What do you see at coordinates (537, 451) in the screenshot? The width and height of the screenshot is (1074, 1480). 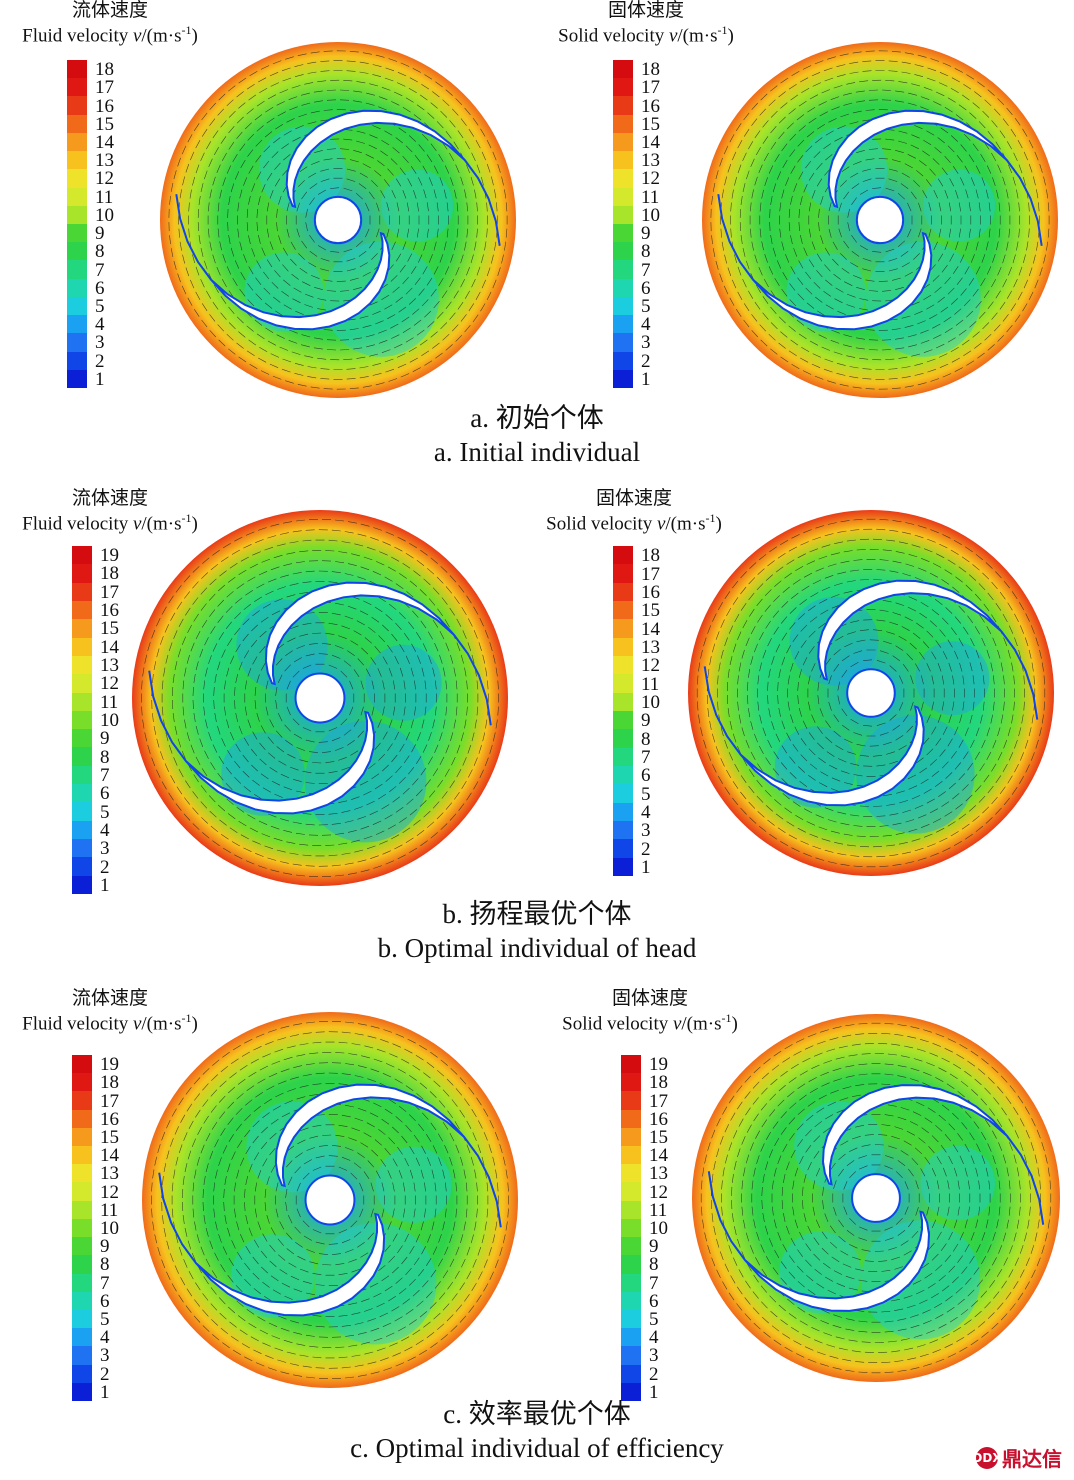 I see `caption-en: a. Initial individual` at bounding box center [537, 451].